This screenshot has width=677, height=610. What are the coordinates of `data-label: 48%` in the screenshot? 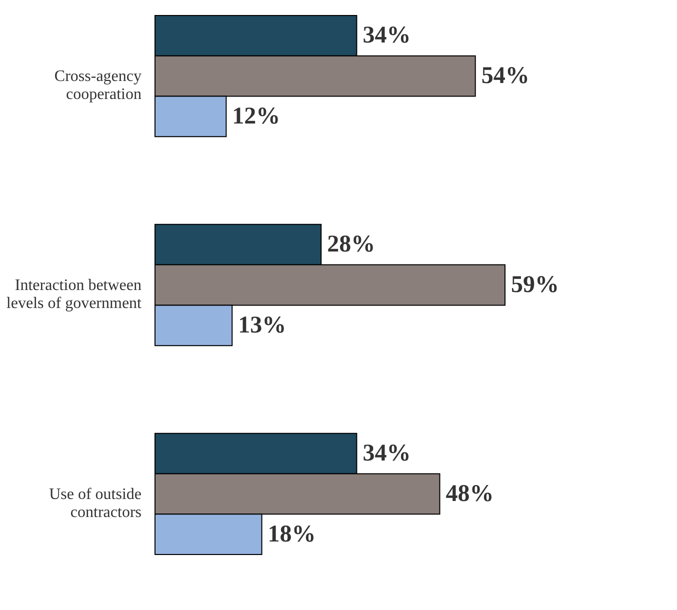 It's located at (470, 493).